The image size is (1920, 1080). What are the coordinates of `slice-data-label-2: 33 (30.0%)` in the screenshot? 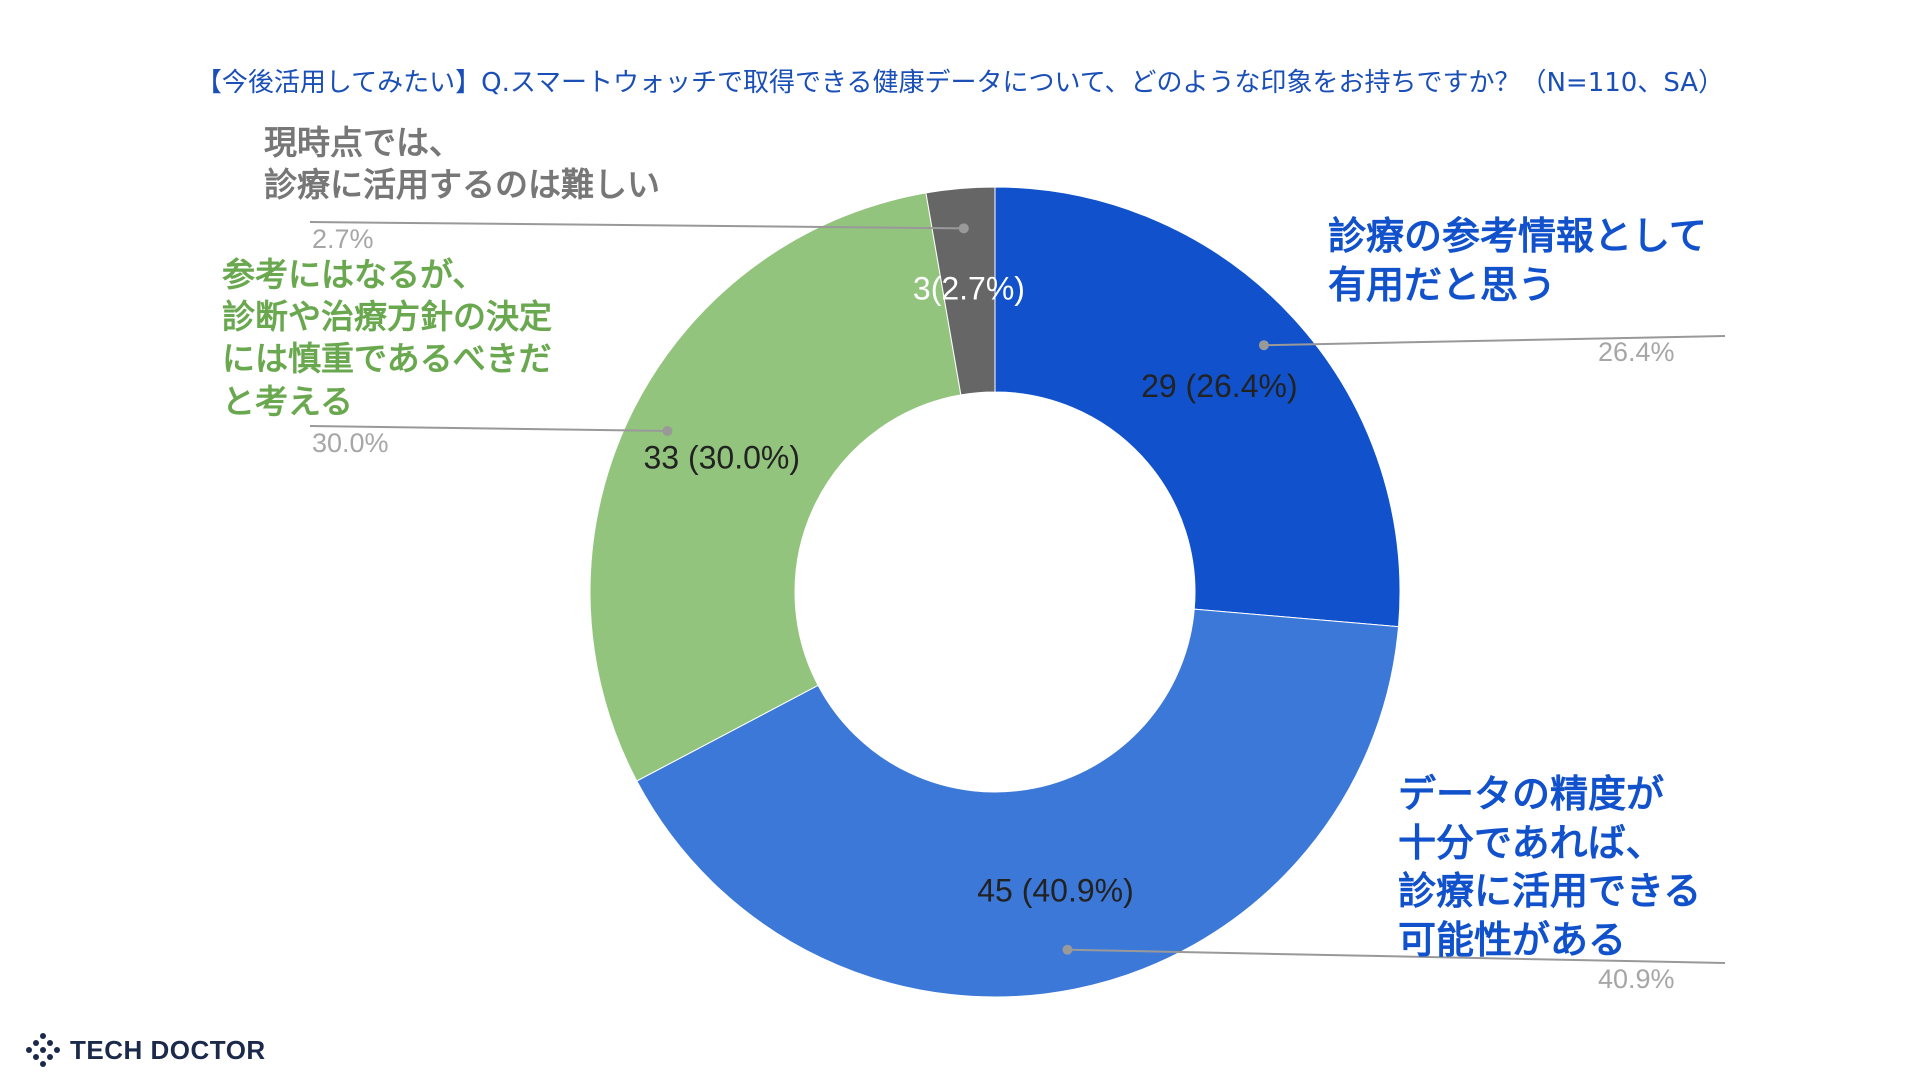 It's located at (721, 458).